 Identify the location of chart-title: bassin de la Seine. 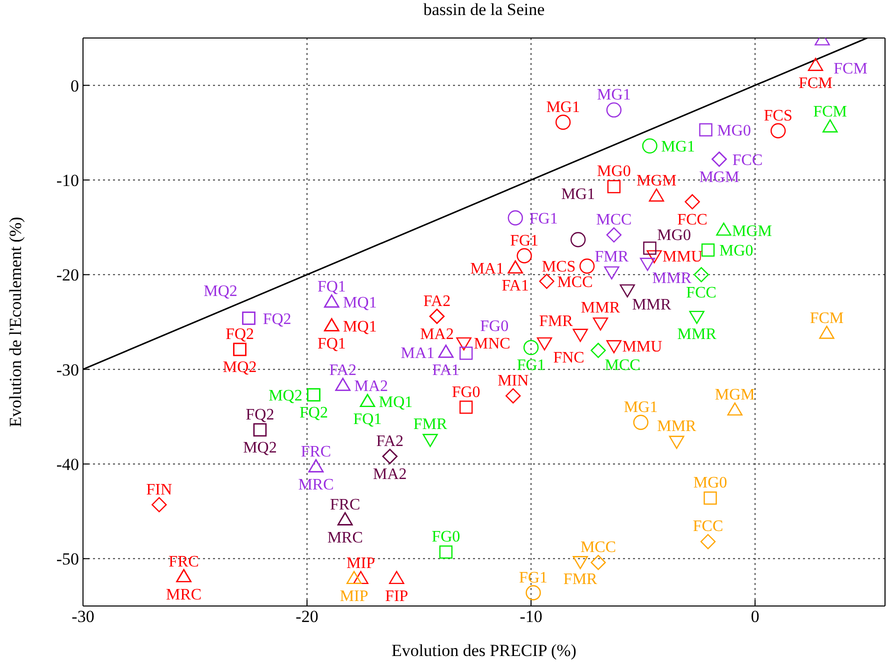
(484, 10).